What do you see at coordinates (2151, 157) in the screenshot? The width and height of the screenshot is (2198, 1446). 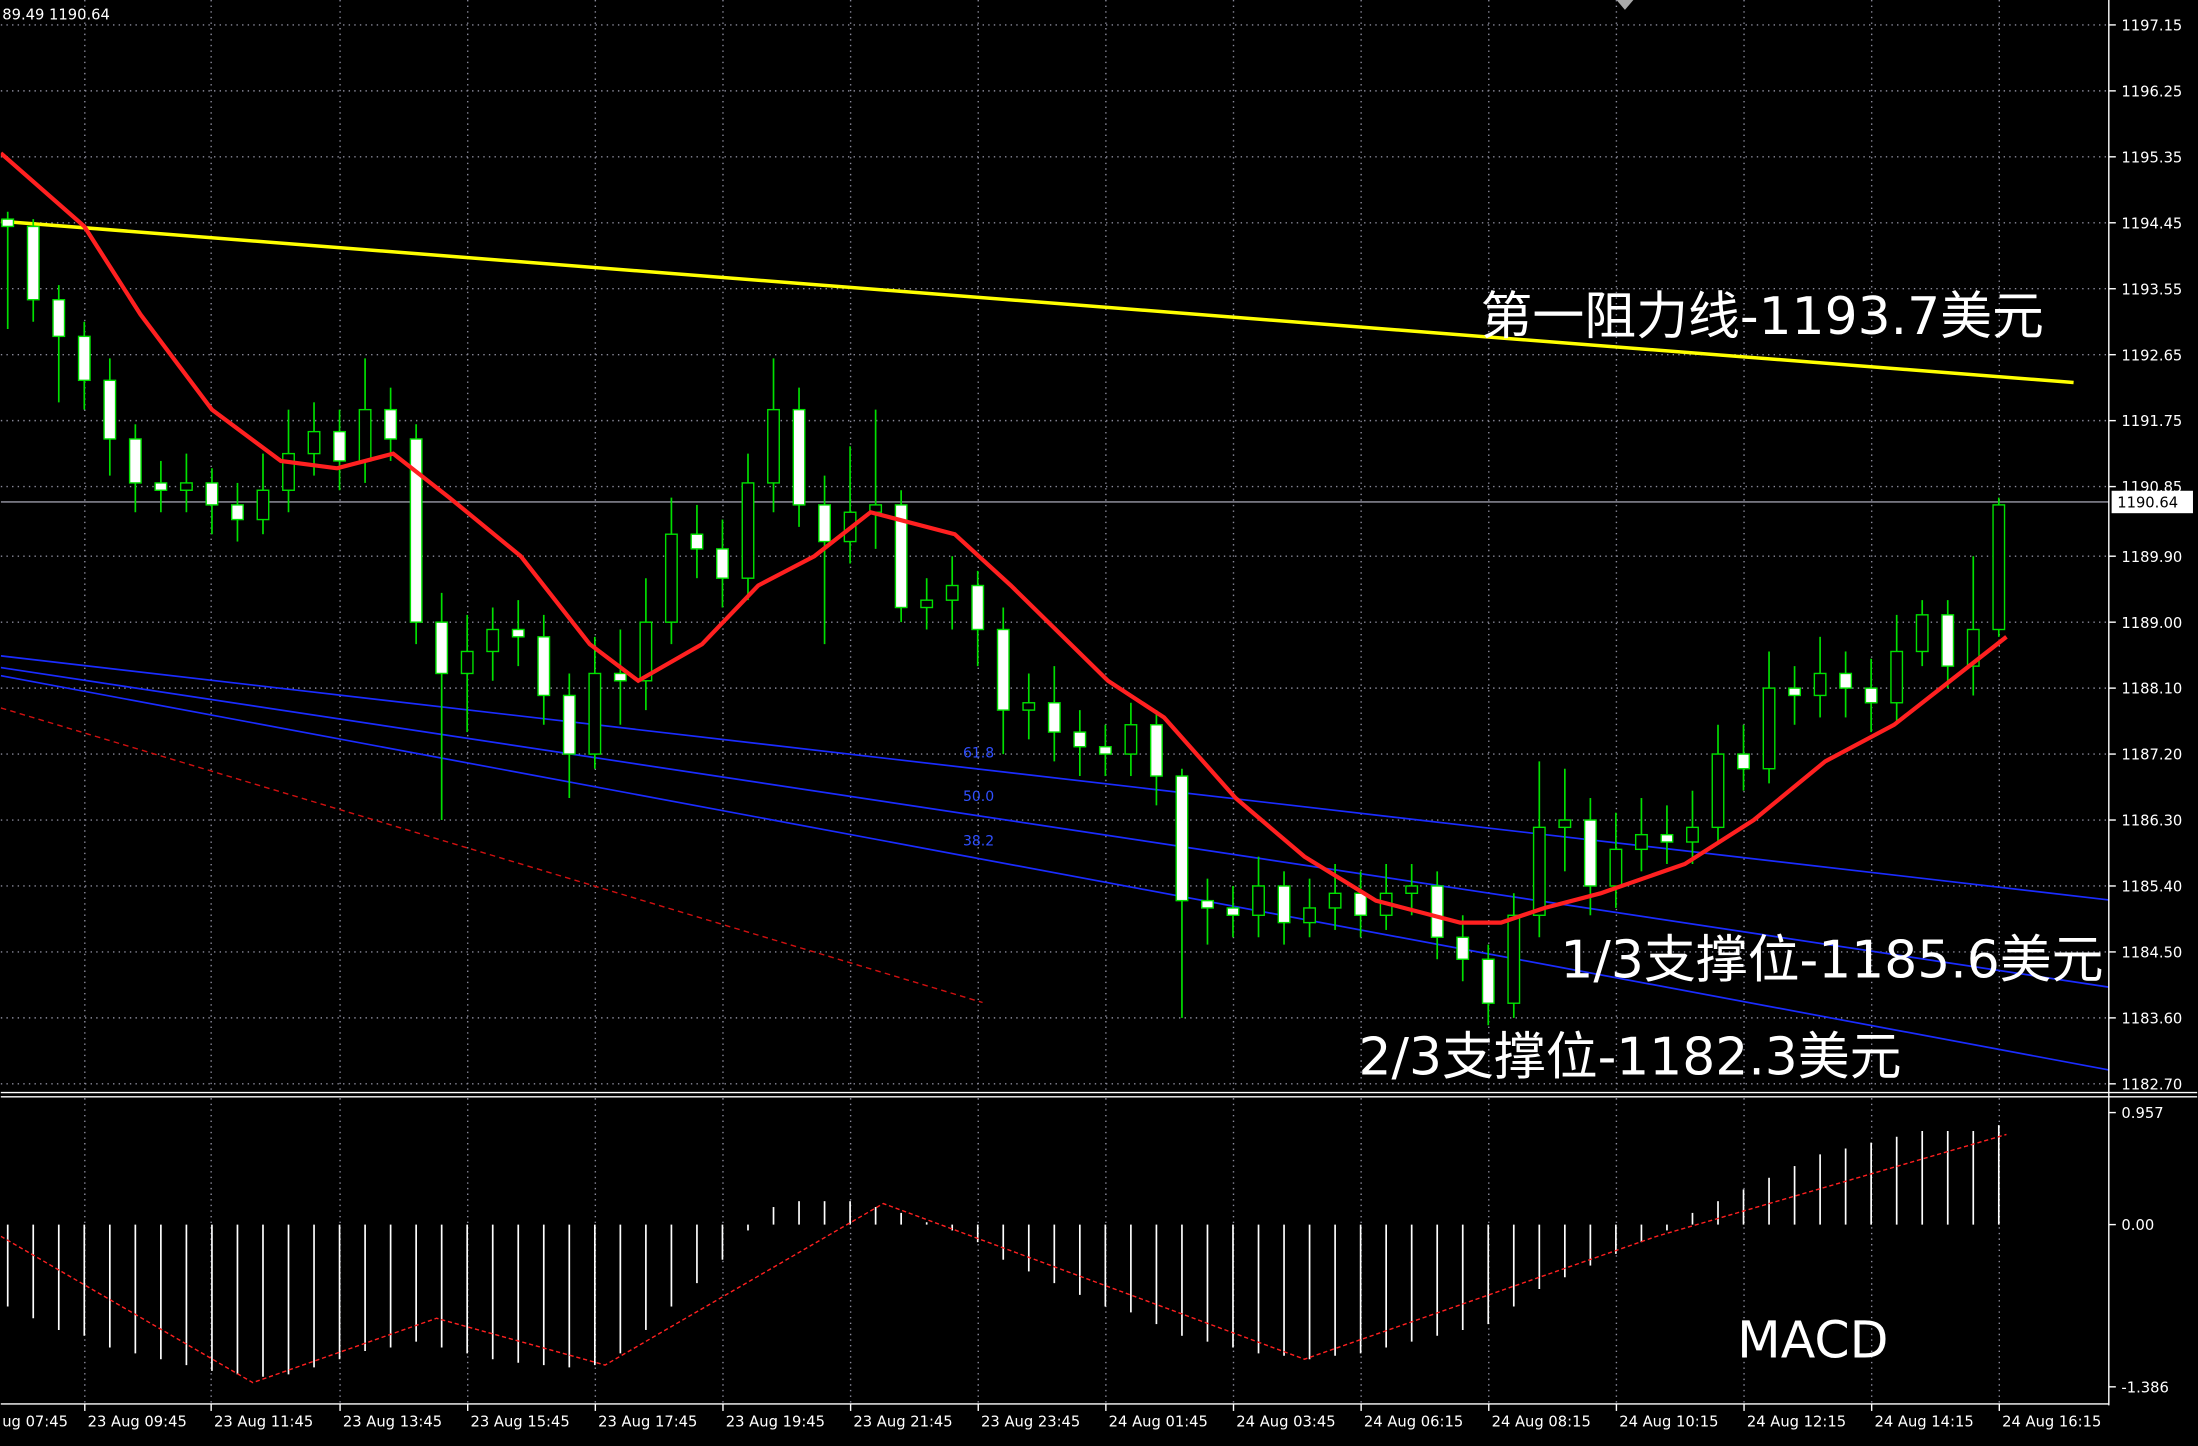 I see `y-tick-label: 1195.35` at bounding box center [2151, 157].